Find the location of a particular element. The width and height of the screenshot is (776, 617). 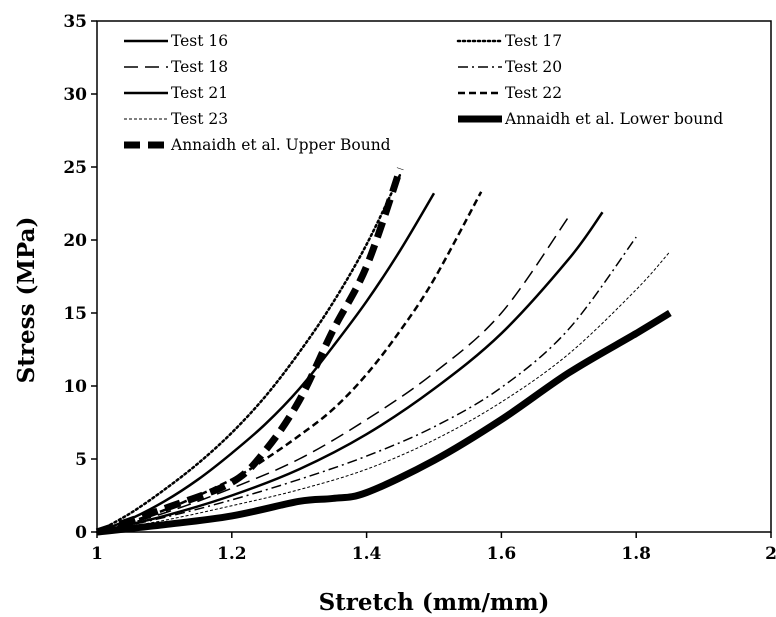

y-tick-label: 5 is located at coordinates (81, 460).